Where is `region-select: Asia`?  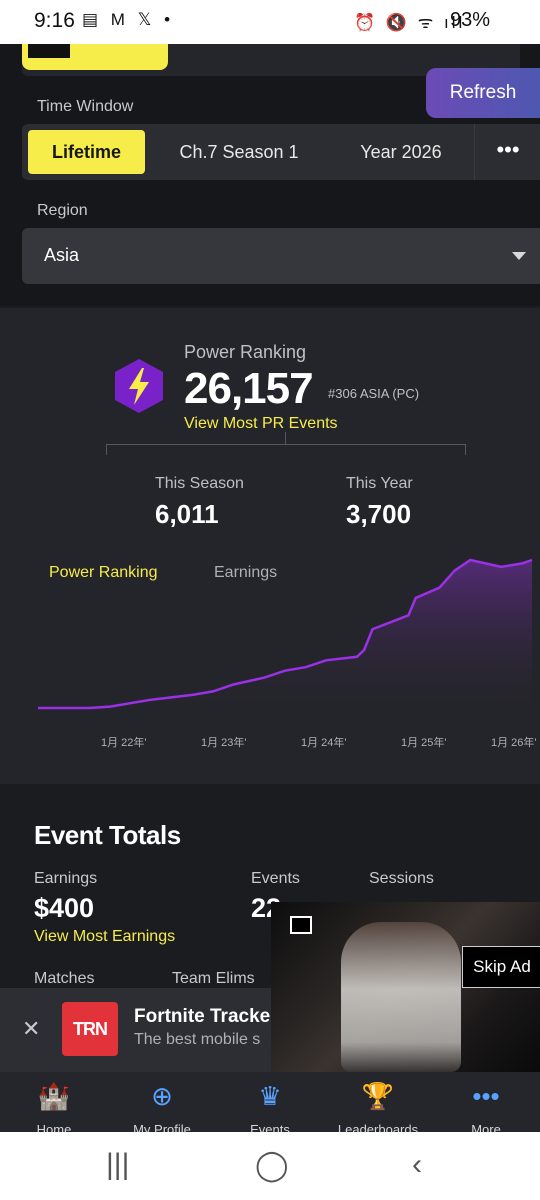
region-select: Asia is located at coordinates (281, 256).